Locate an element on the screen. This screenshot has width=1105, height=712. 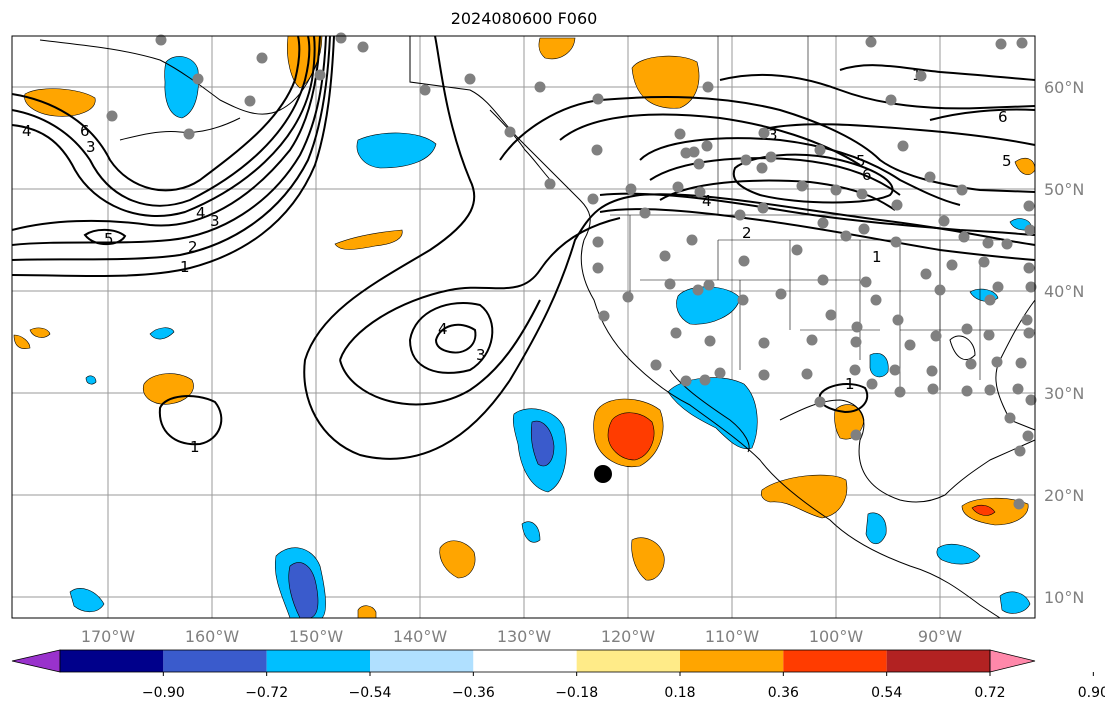
lat-label: 10°N is located at coordinates (1064, 597).